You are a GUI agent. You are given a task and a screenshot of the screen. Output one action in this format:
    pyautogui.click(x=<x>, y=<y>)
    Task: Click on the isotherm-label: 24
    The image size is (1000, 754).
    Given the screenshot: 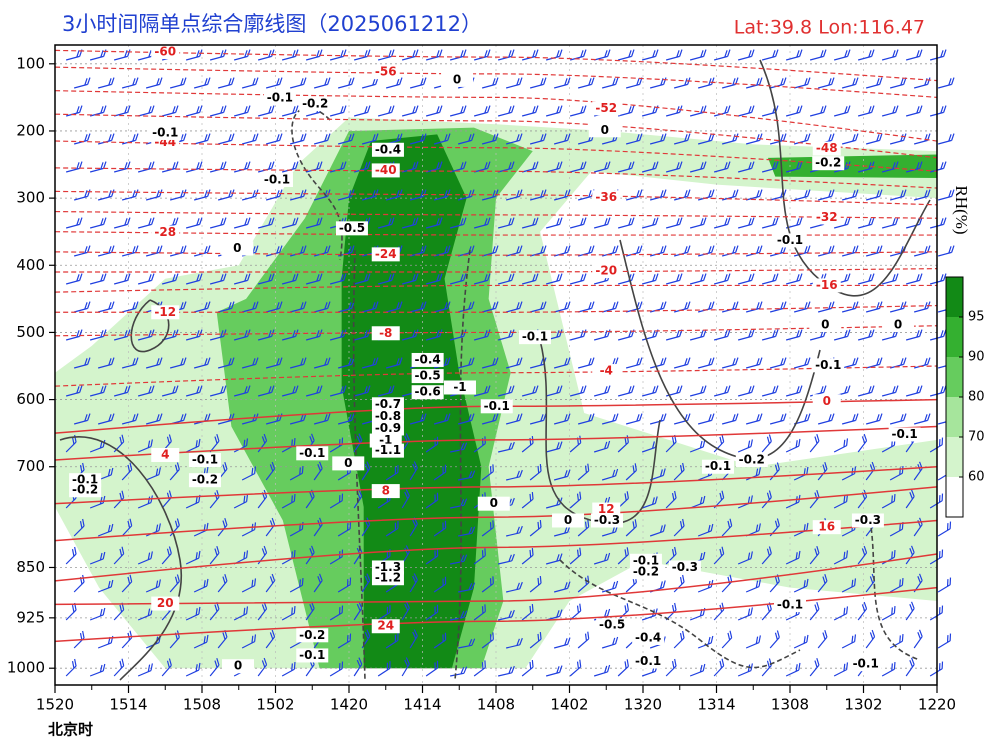 What is the action you would take?
    pyautogui.click(x=385, y=626)
    